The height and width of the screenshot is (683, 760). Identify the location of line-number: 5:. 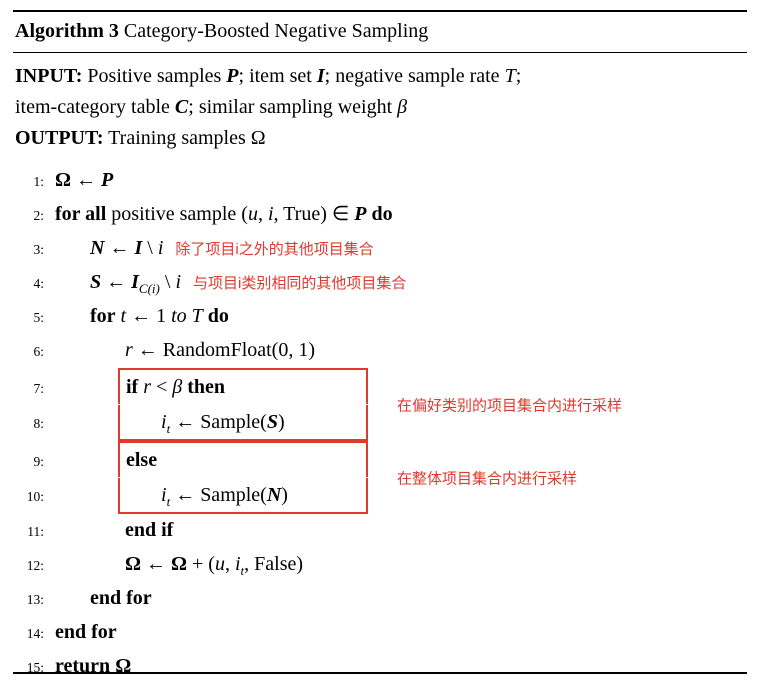
(38, 317).